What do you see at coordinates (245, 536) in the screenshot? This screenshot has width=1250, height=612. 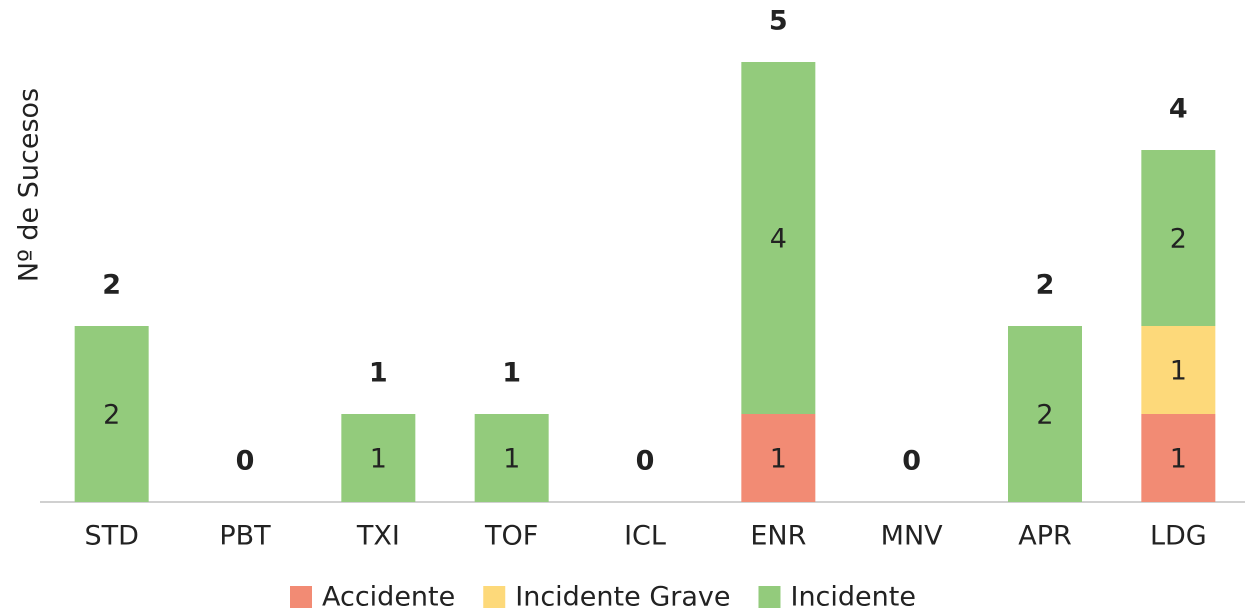 I see `x-tick-label: PBT` at bounding box center [245, 536].